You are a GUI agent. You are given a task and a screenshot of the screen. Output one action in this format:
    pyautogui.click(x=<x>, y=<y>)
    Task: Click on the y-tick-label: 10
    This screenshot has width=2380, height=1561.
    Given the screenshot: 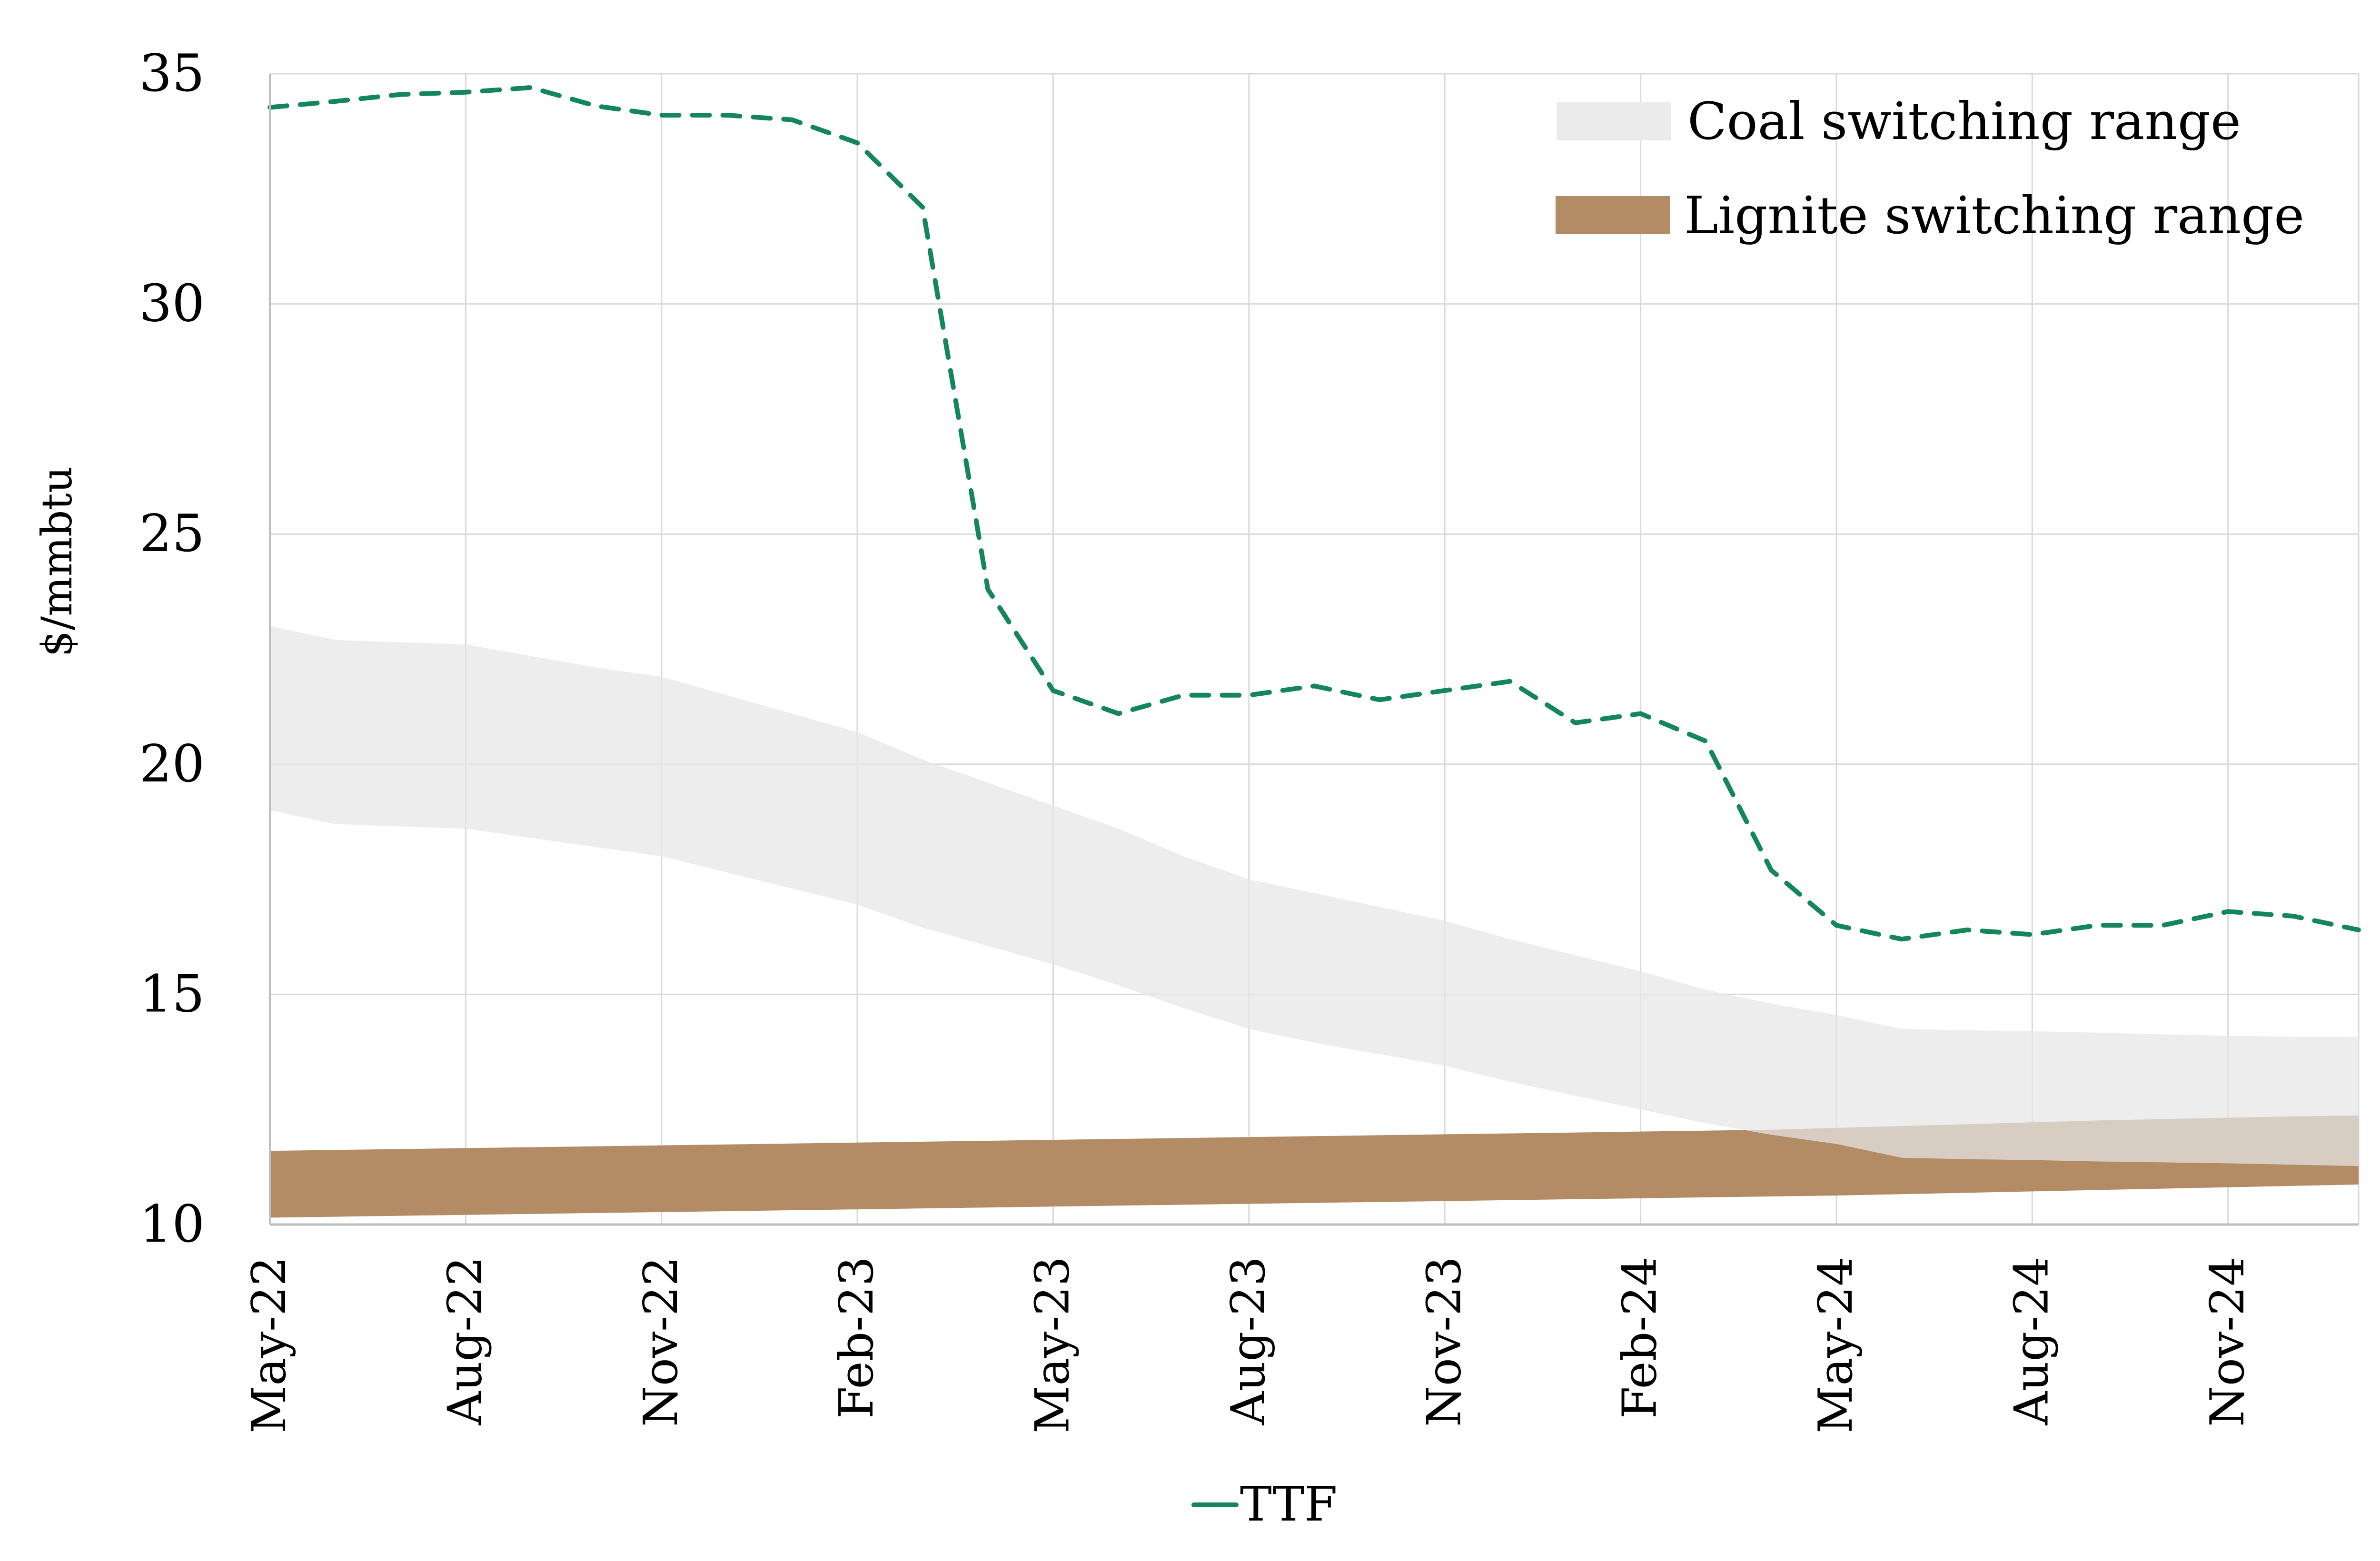 What is the action you would take?
    pyautogui.click(x=172, y=1224)
    